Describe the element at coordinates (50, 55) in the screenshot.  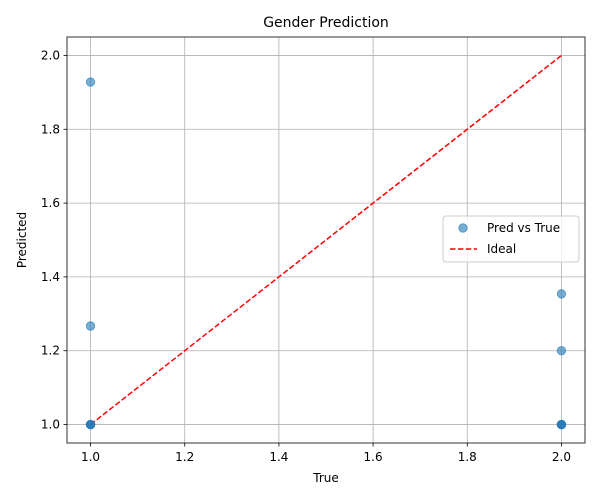
I see `y-tick-label: 2.0` at that location.